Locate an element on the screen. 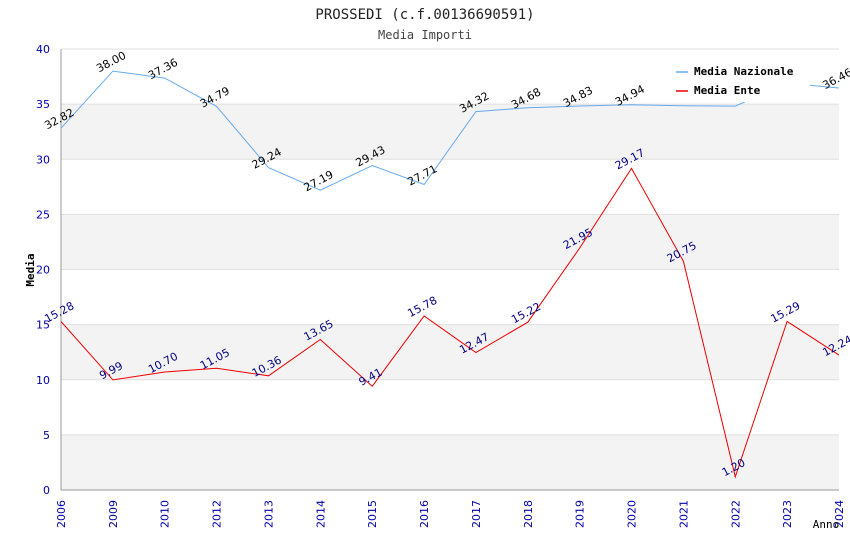 The image size is (850, 550). x-tick-label: 2023 is located at coordinates (787, 514).